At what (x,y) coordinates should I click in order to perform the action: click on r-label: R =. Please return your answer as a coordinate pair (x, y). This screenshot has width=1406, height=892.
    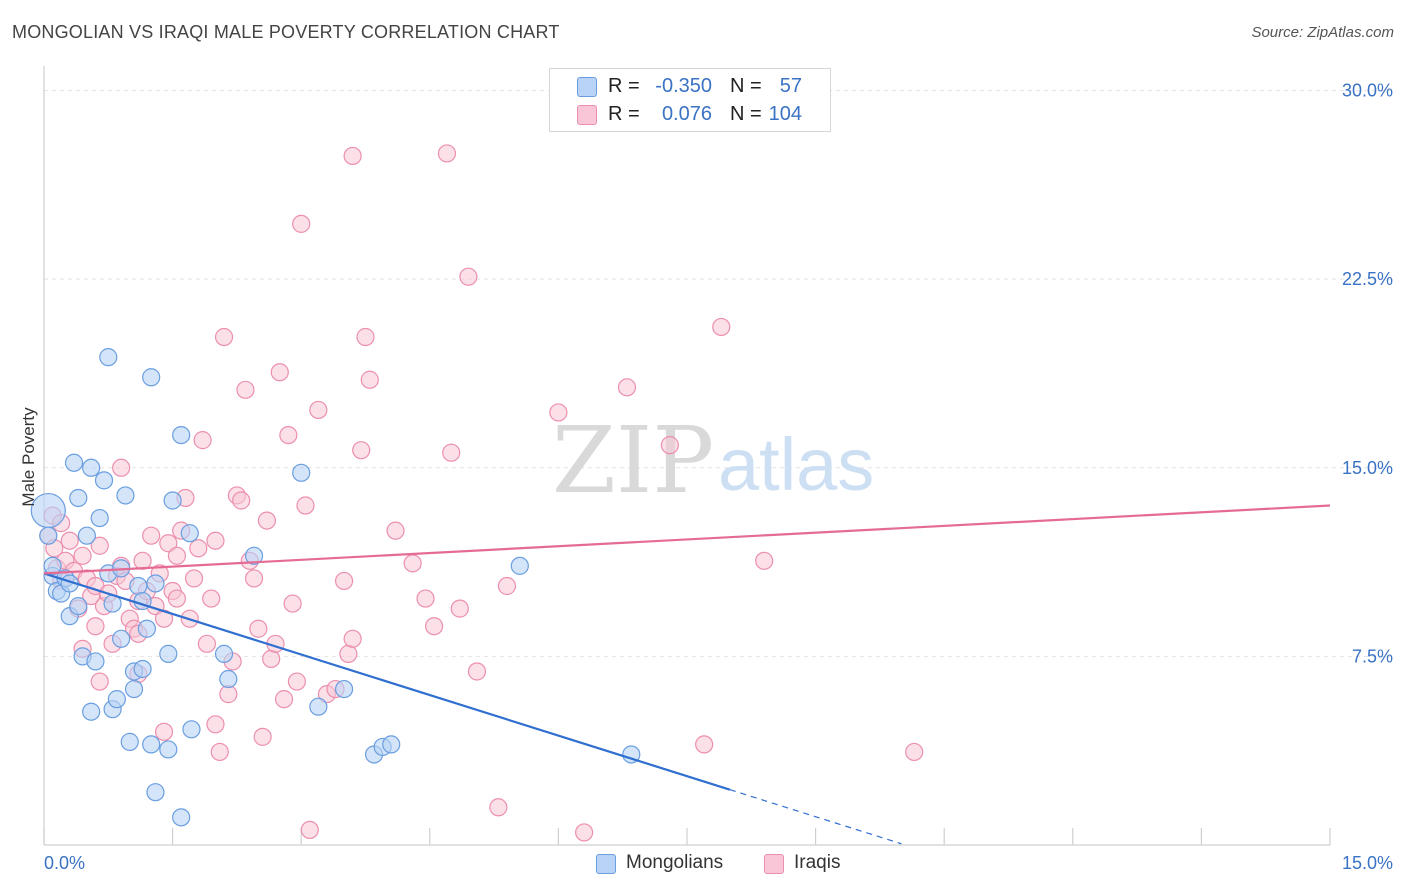
    Looking at the image, I should click on (624, 114).